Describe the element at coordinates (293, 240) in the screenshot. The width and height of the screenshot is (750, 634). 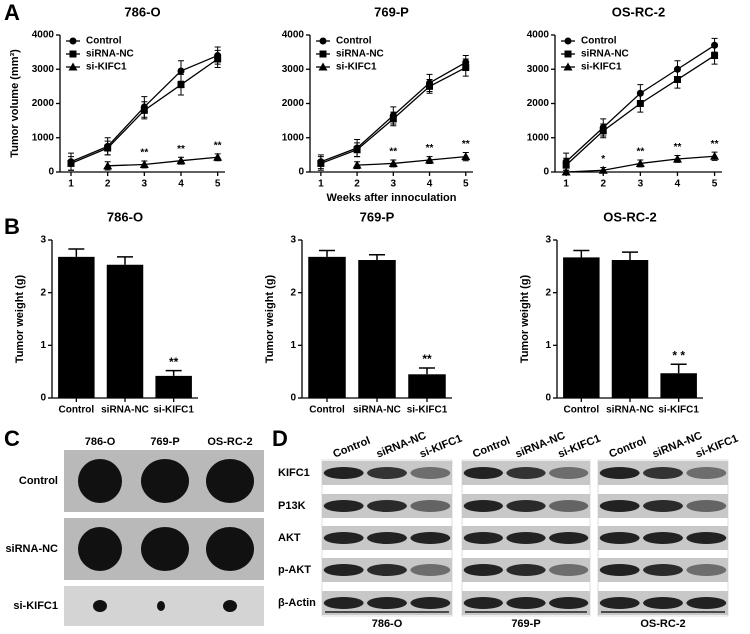
I see `y-tick-label: 3` at that location.